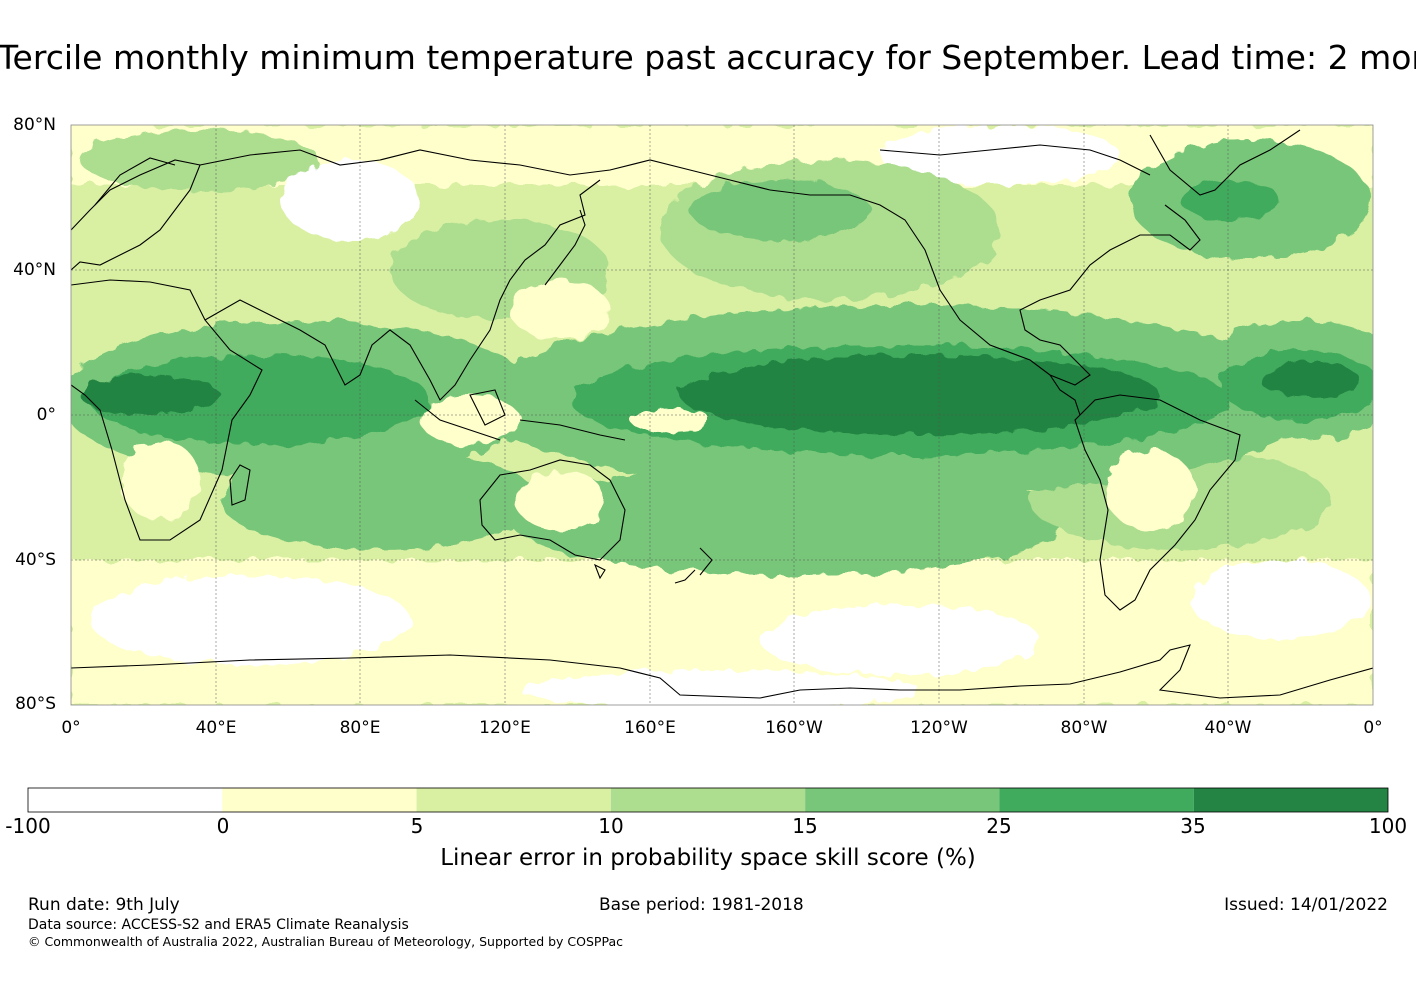 The width and height of the screenshot is (1416, 990). Describe the element at coordinates (611, 826) in the screenshot. I see `colorbar-label-3: 10` at that location.